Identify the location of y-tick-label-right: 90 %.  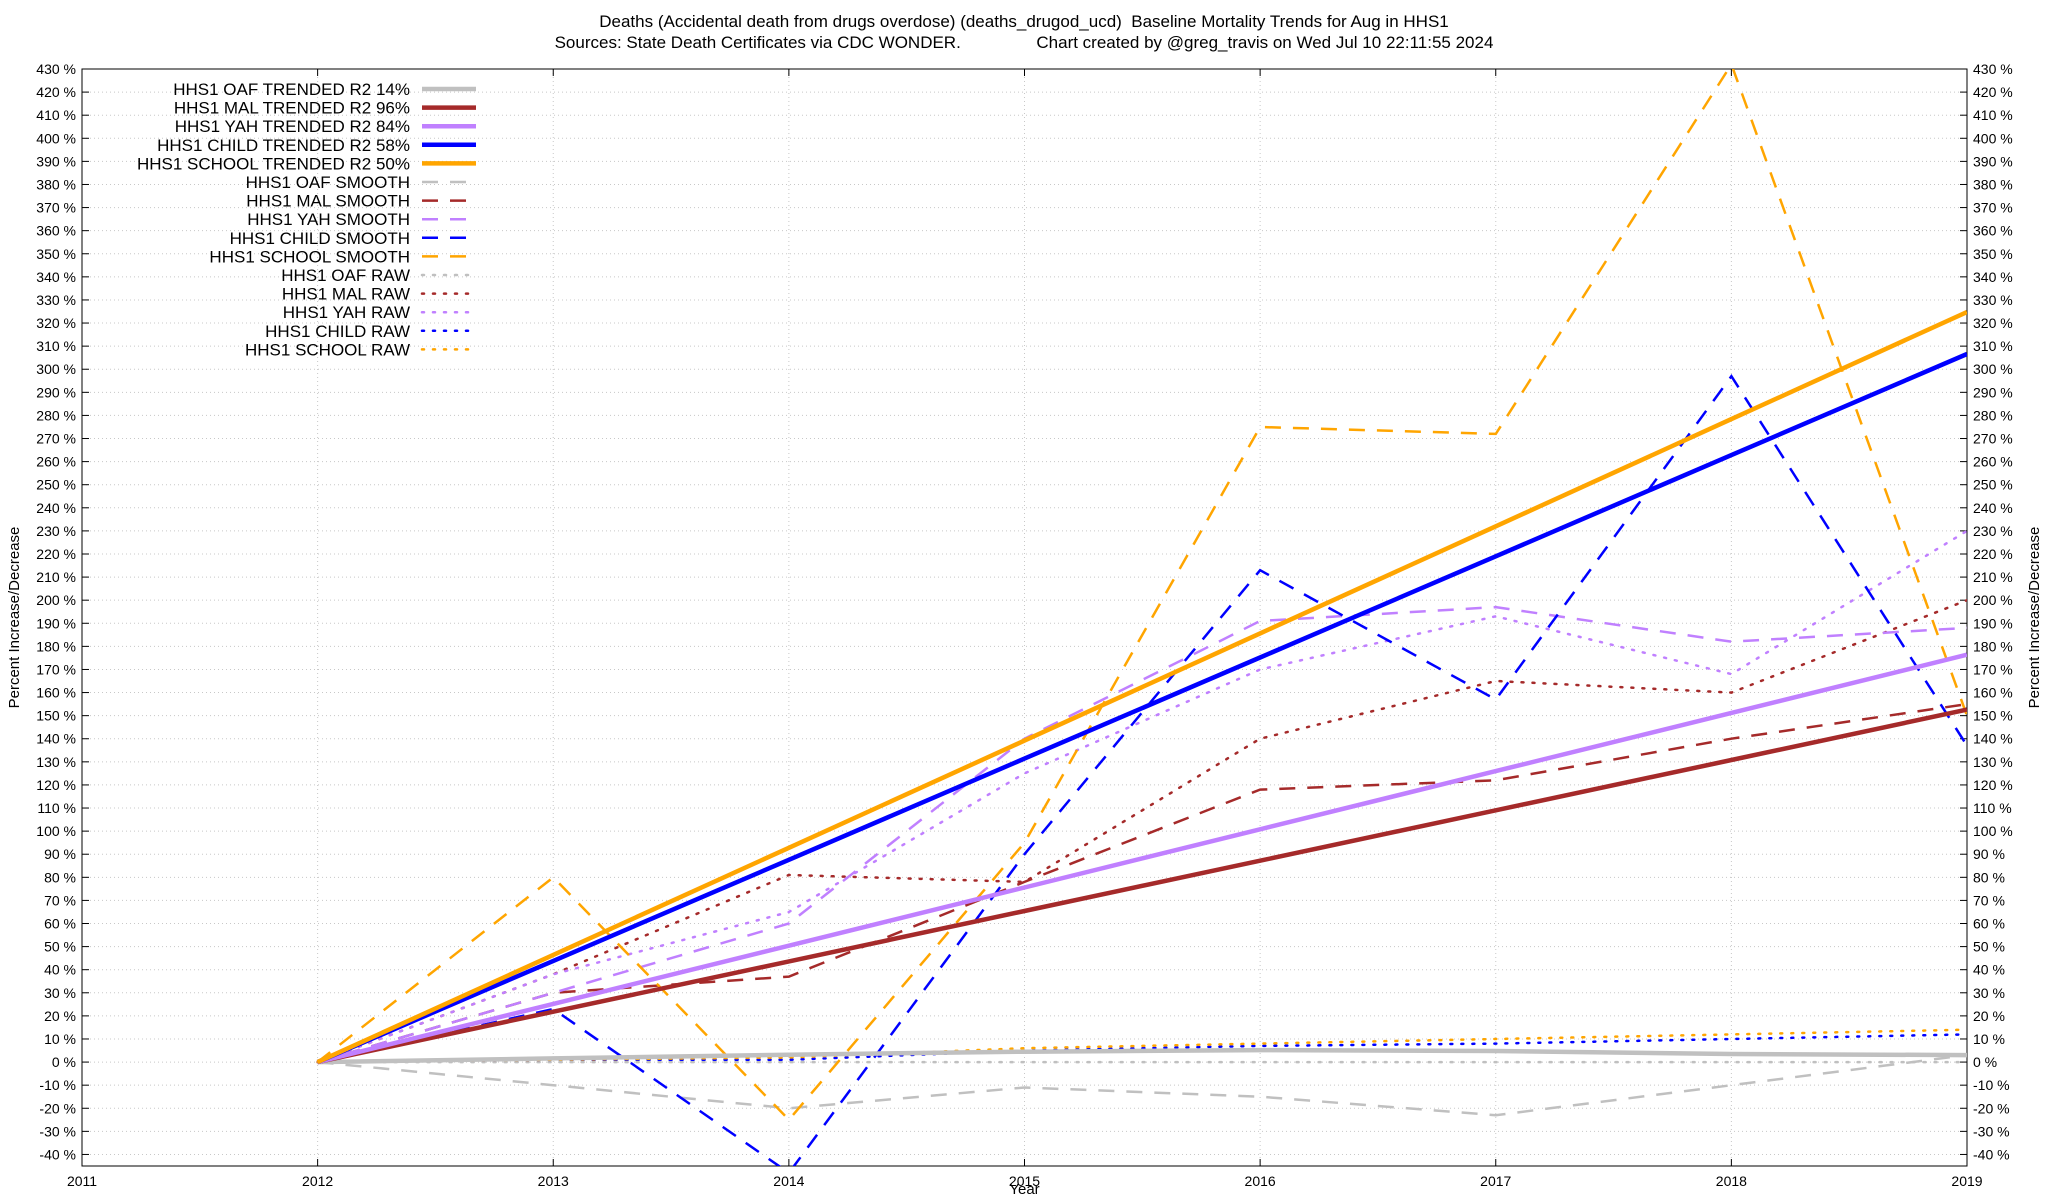
(1989, 854).